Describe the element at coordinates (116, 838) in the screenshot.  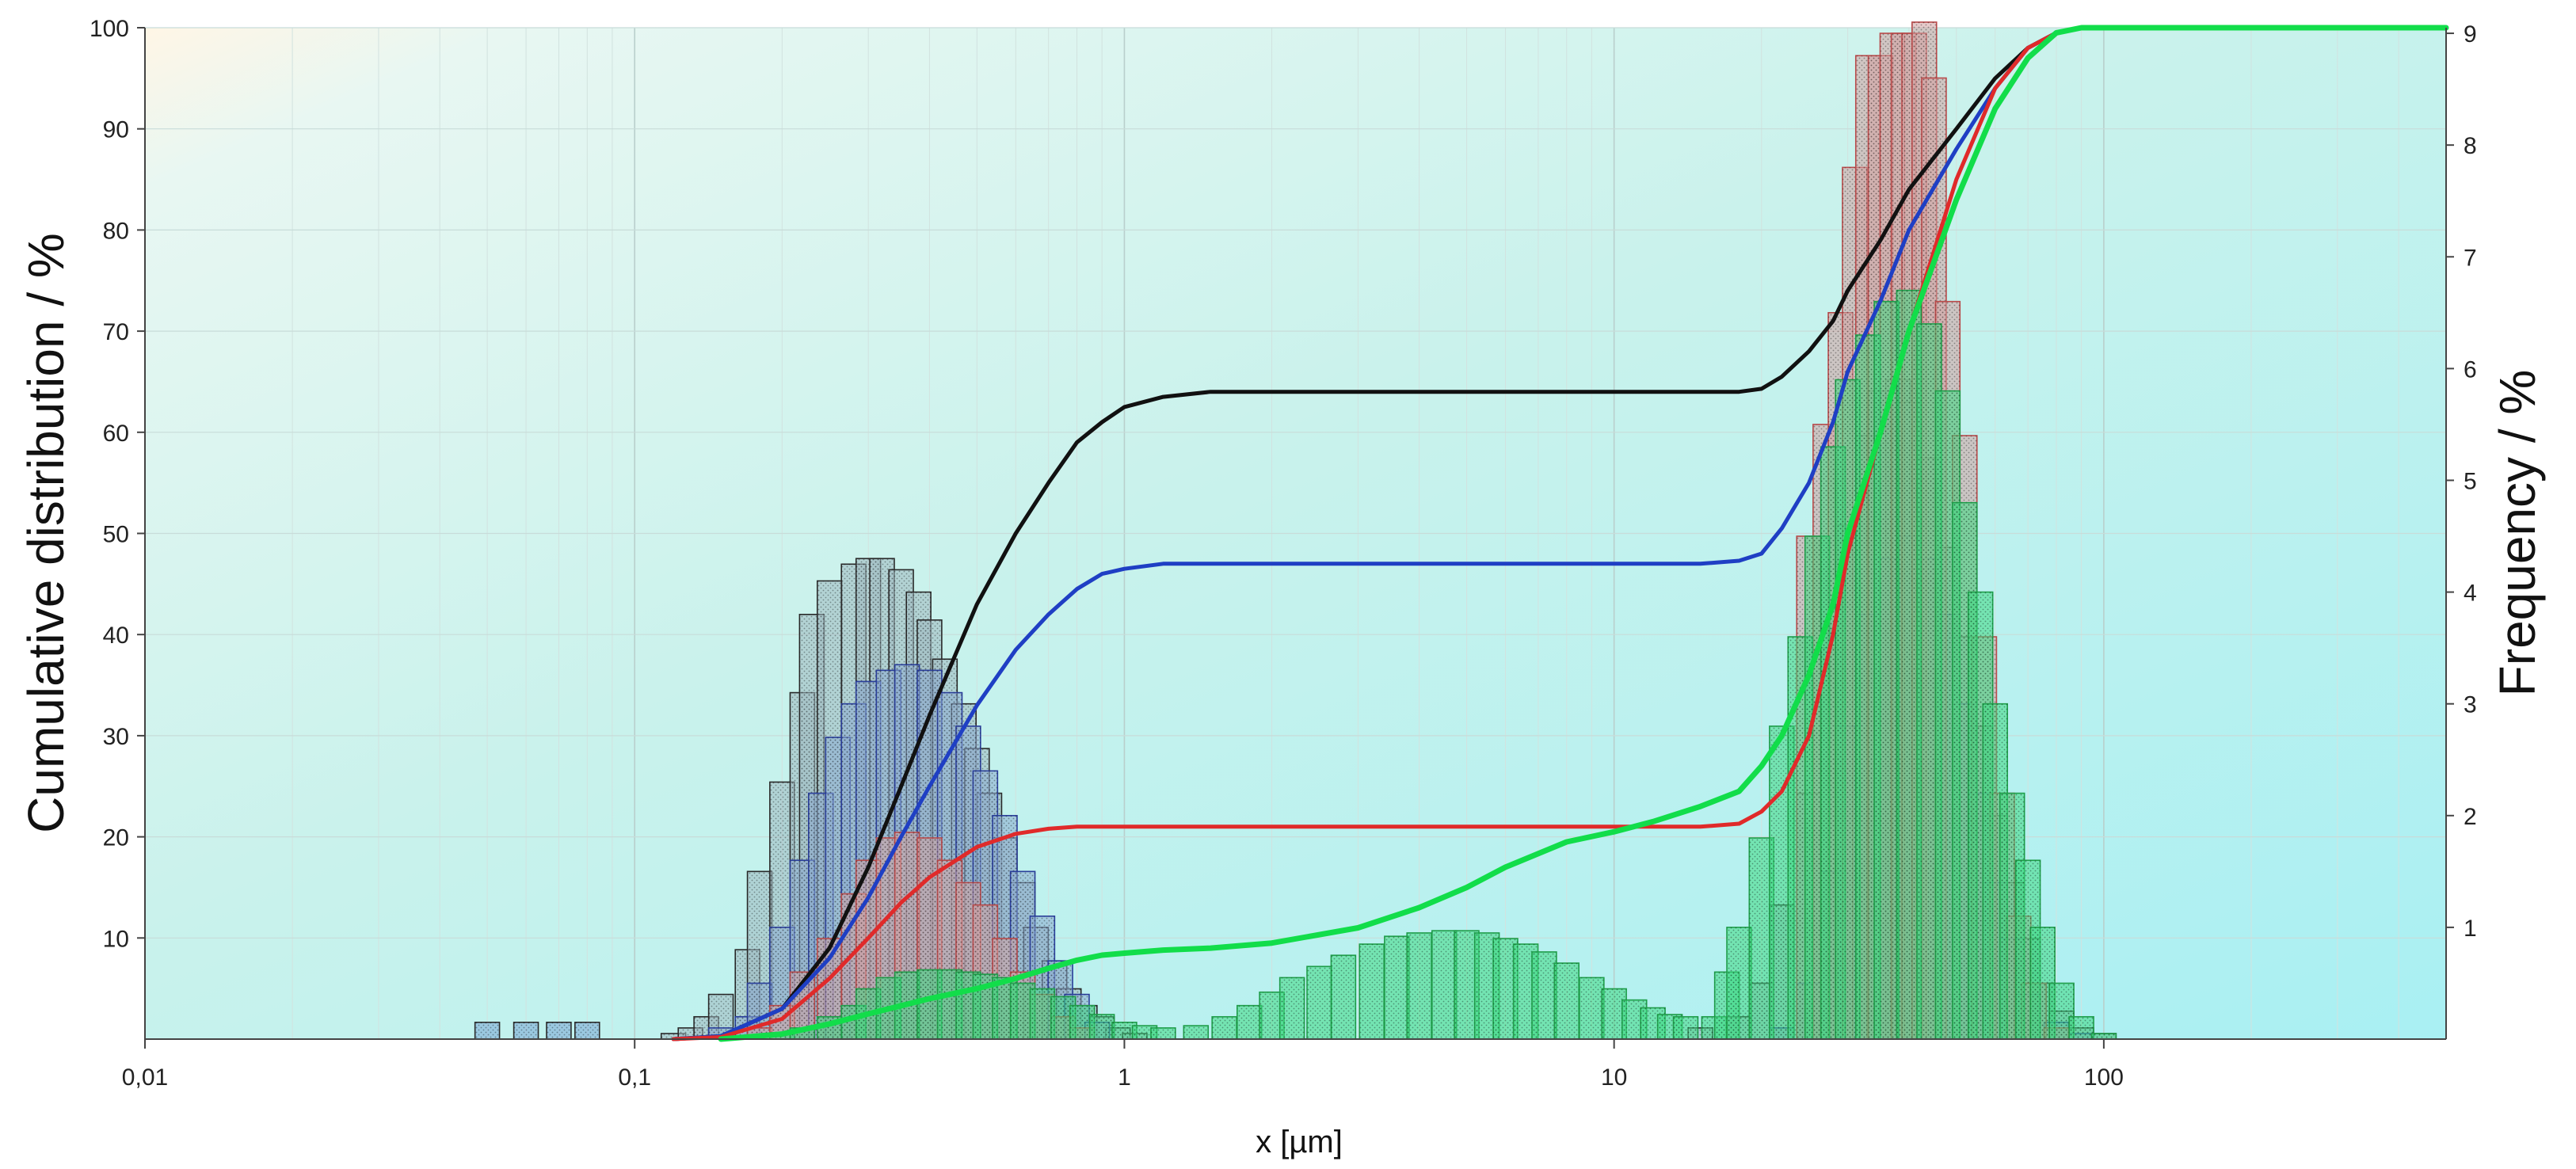
I see `y-left-tick-label: 20` at that location.